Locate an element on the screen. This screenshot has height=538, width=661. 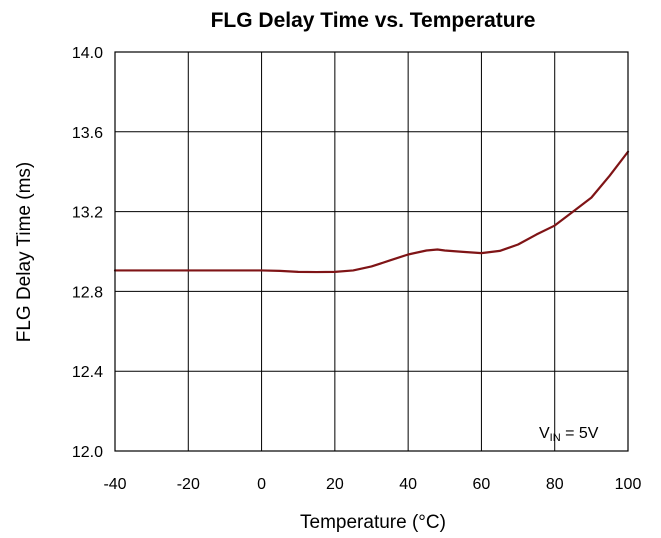
vin-annotation-sub: IN is located at coordinates (555, 438).